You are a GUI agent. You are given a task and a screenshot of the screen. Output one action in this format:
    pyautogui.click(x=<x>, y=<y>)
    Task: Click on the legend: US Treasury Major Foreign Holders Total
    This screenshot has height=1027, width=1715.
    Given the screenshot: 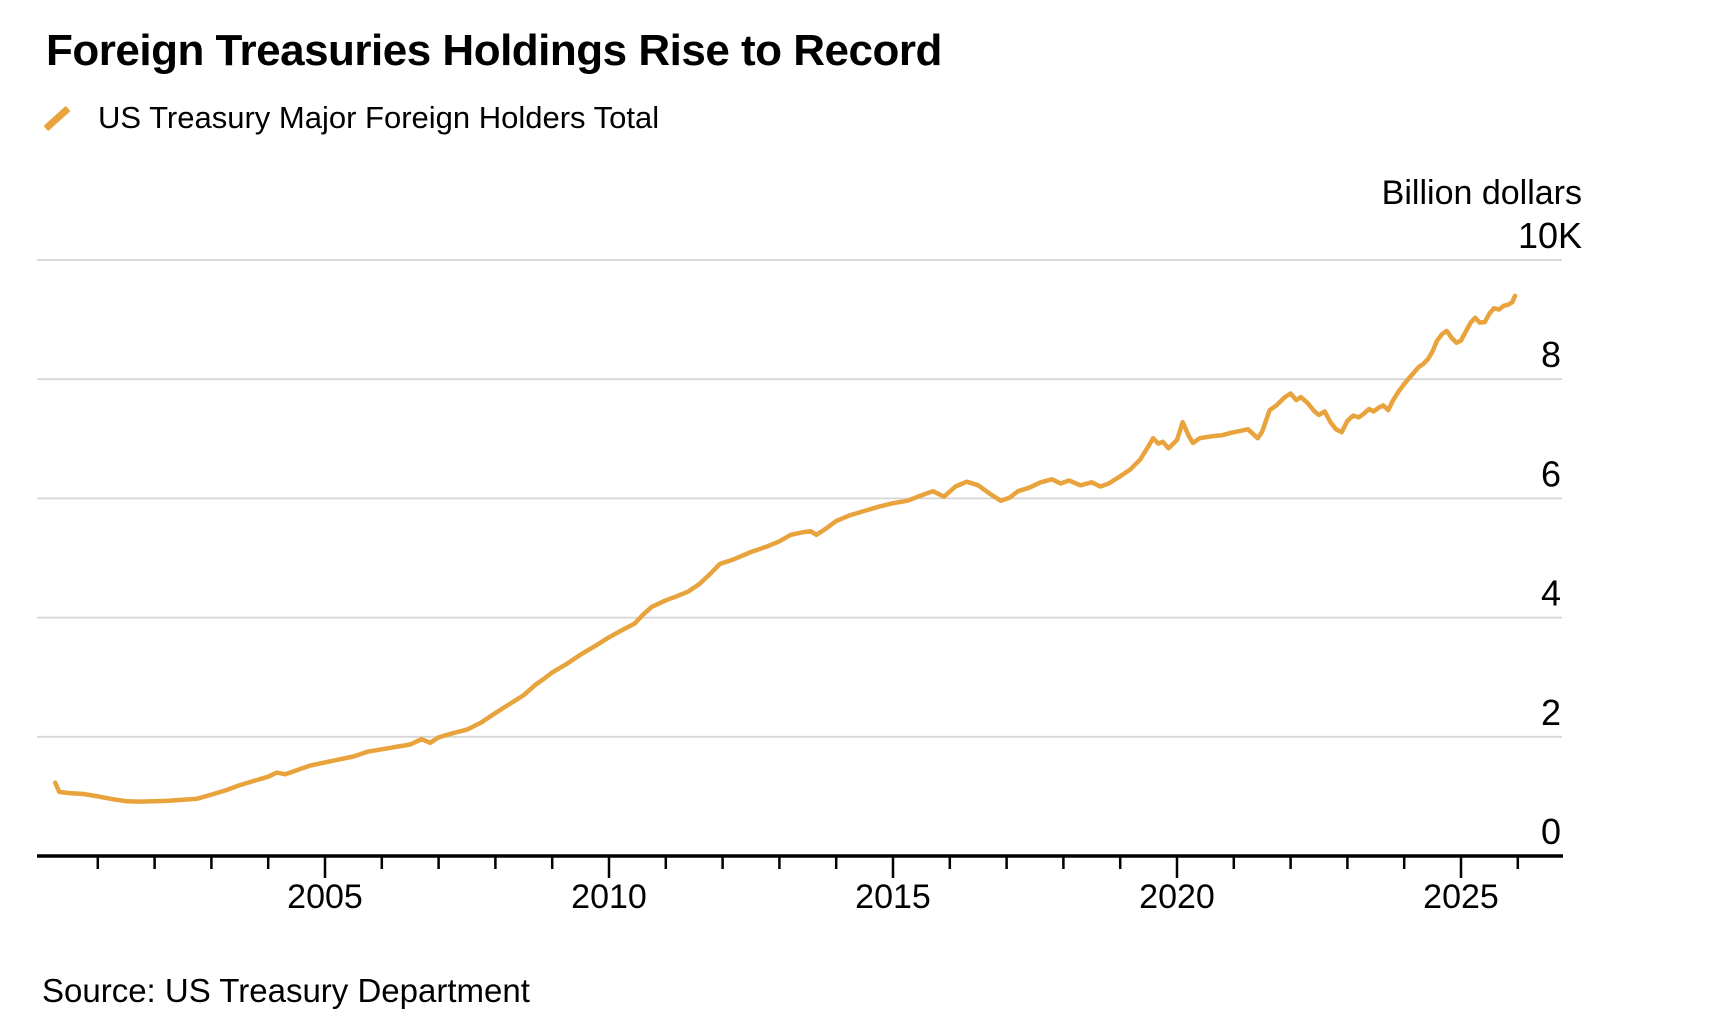 What is the action you would take?
    pyautogui.click(x=349, y=118)
    